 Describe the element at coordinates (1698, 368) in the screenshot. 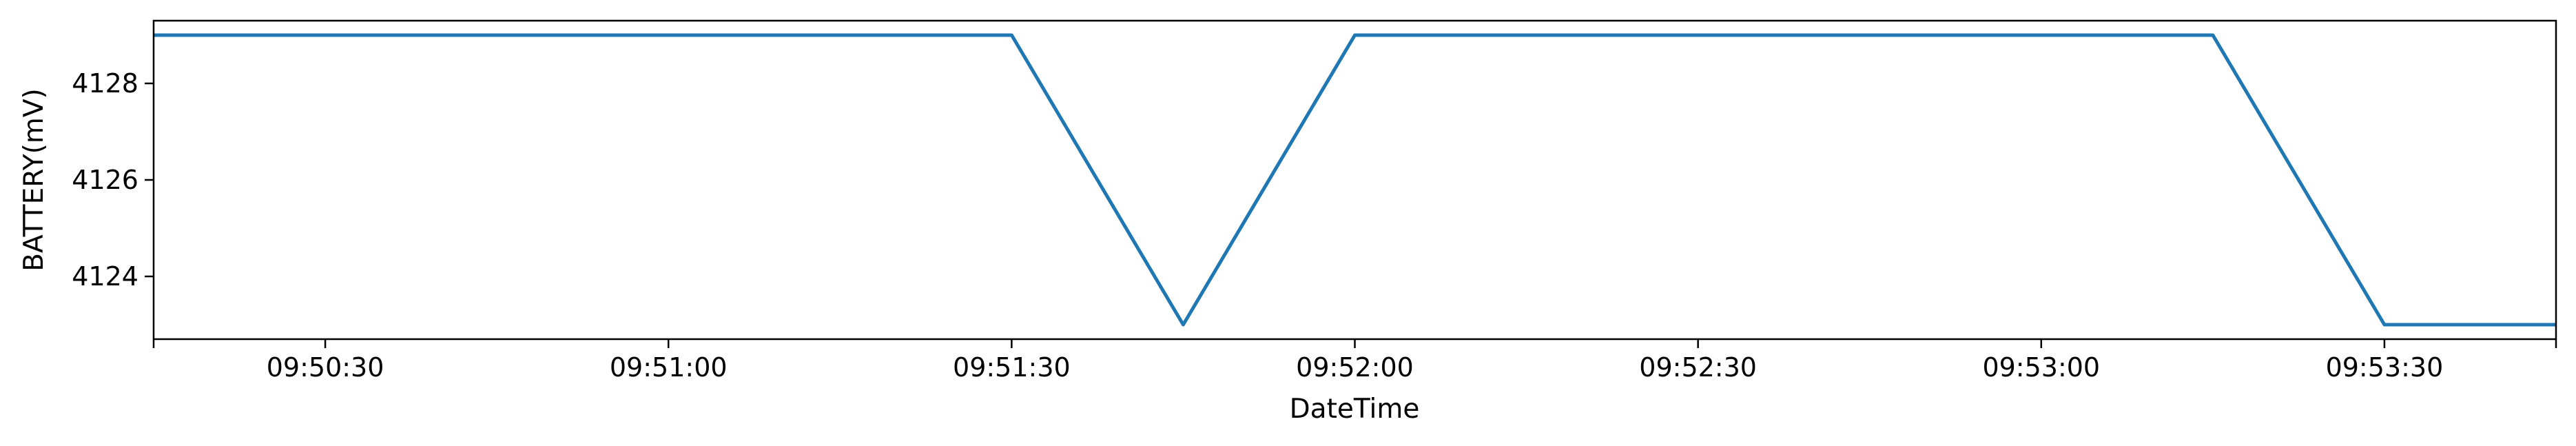

I see `x-tick-label: 09:52:30` at that location.